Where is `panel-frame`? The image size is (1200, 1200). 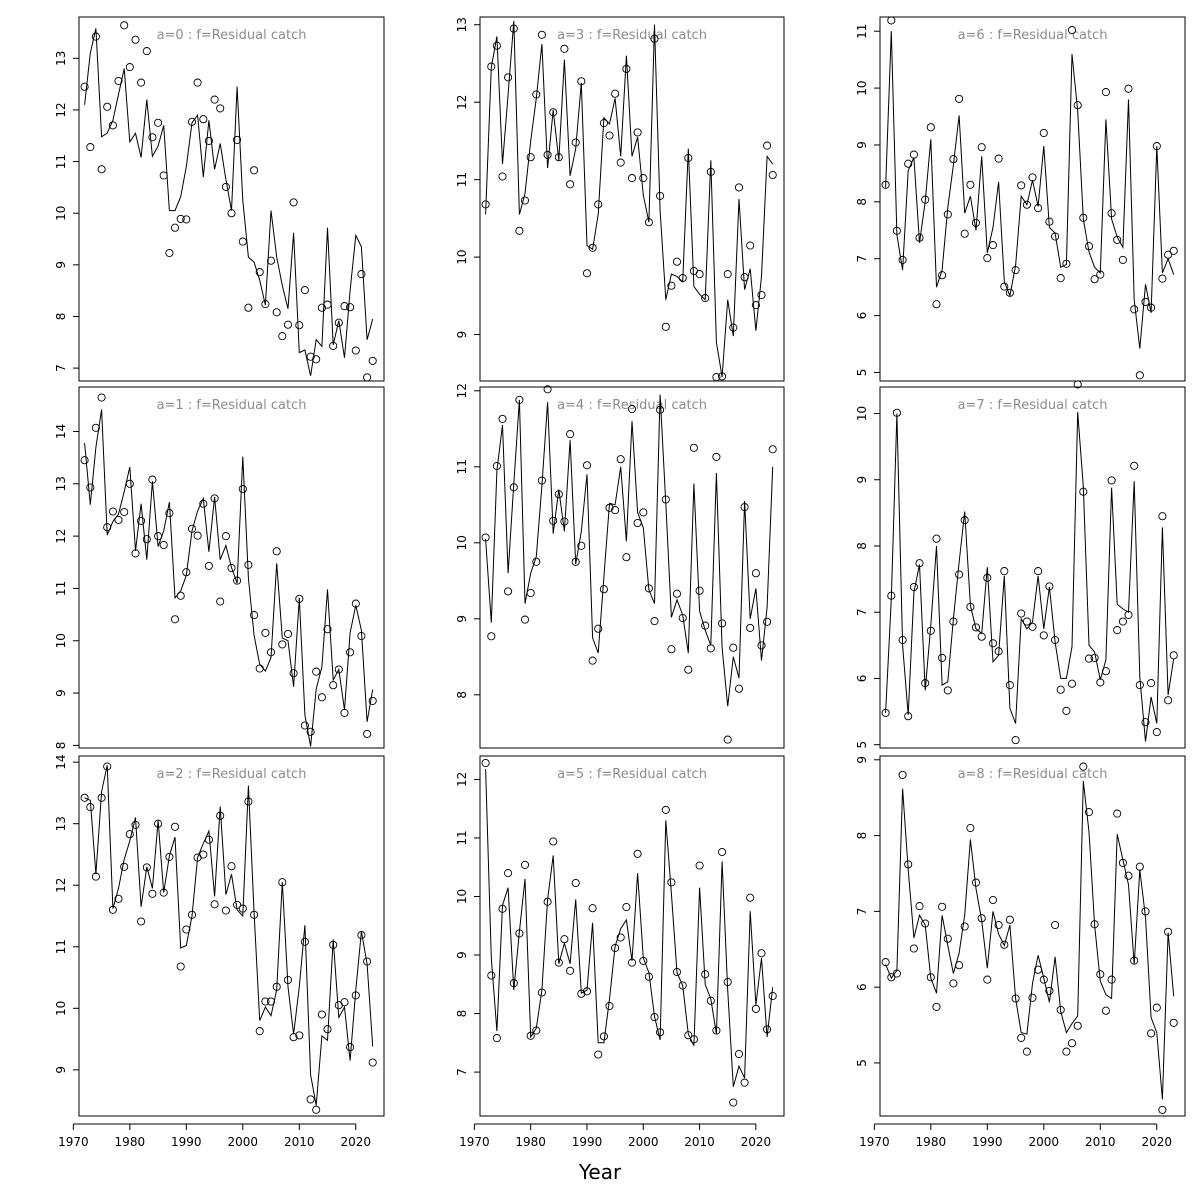
panel-frame is located at coordinates (231, 936).